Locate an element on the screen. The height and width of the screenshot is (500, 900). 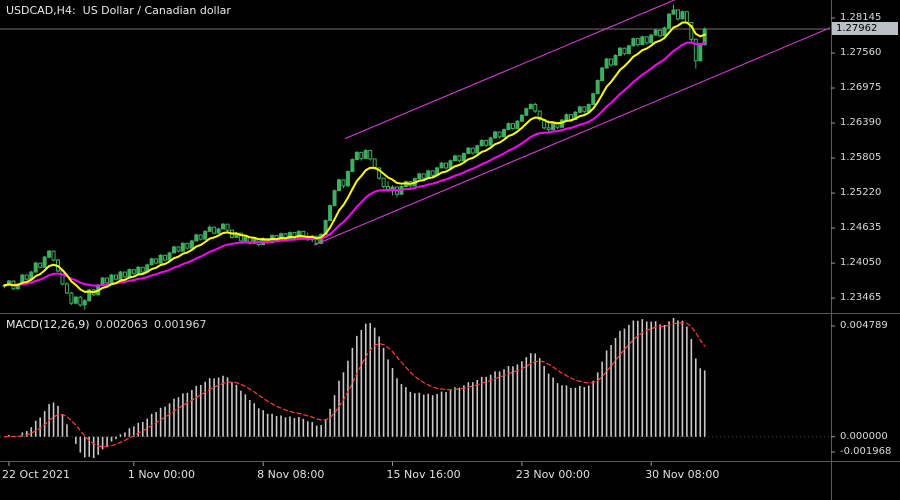
time-axis-label: 22 Oct 2021 is located at coordinates (36, 474).